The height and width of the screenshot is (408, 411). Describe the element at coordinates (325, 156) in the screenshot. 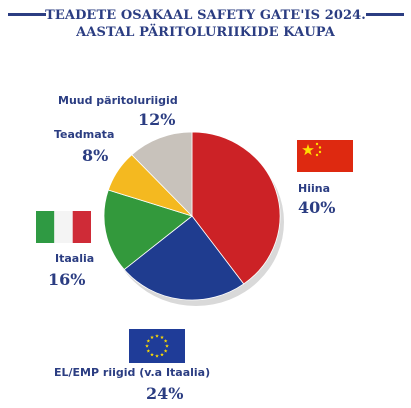

I see `china-flag` at that location.